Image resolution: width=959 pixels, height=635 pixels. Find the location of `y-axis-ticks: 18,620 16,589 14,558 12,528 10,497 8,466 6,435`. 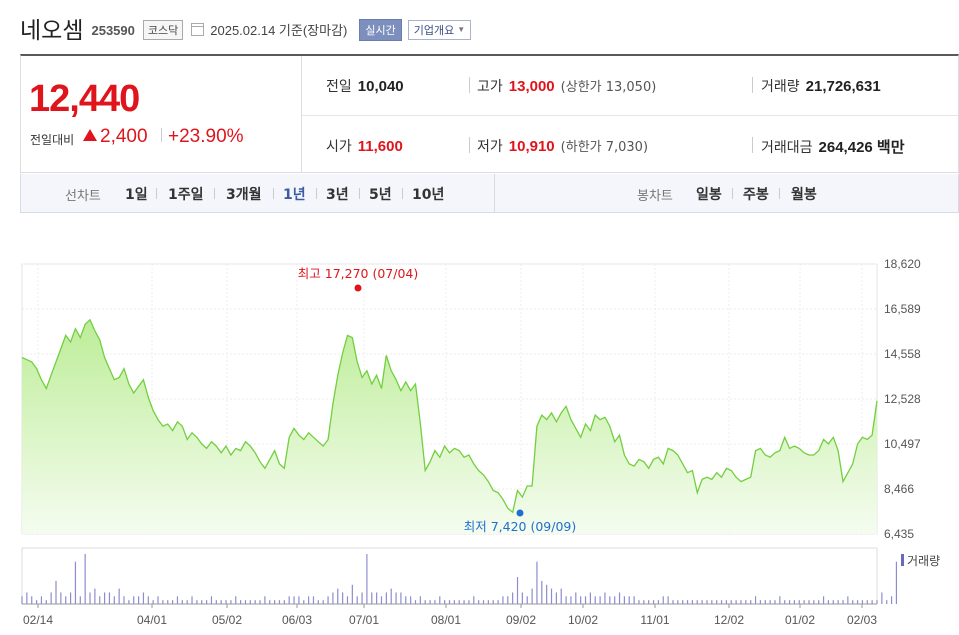

y-axis-ticks: 18,620 16,589 14,558 12,528 10,497 8,466 6,435 is located at coordinates (902, 399).